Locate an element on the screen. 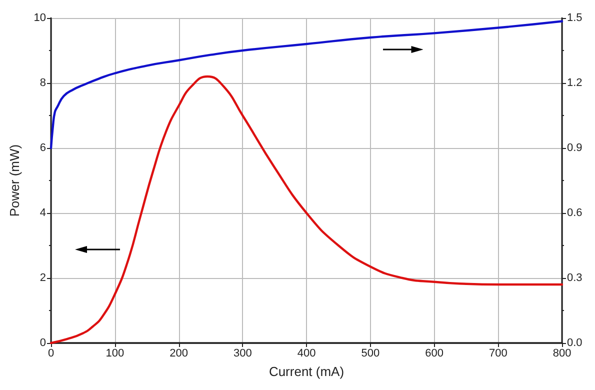 Image resolution: width=595 pixels, height=390 pixels. x-tick-label: 100 is located at coordinates (115, 354).